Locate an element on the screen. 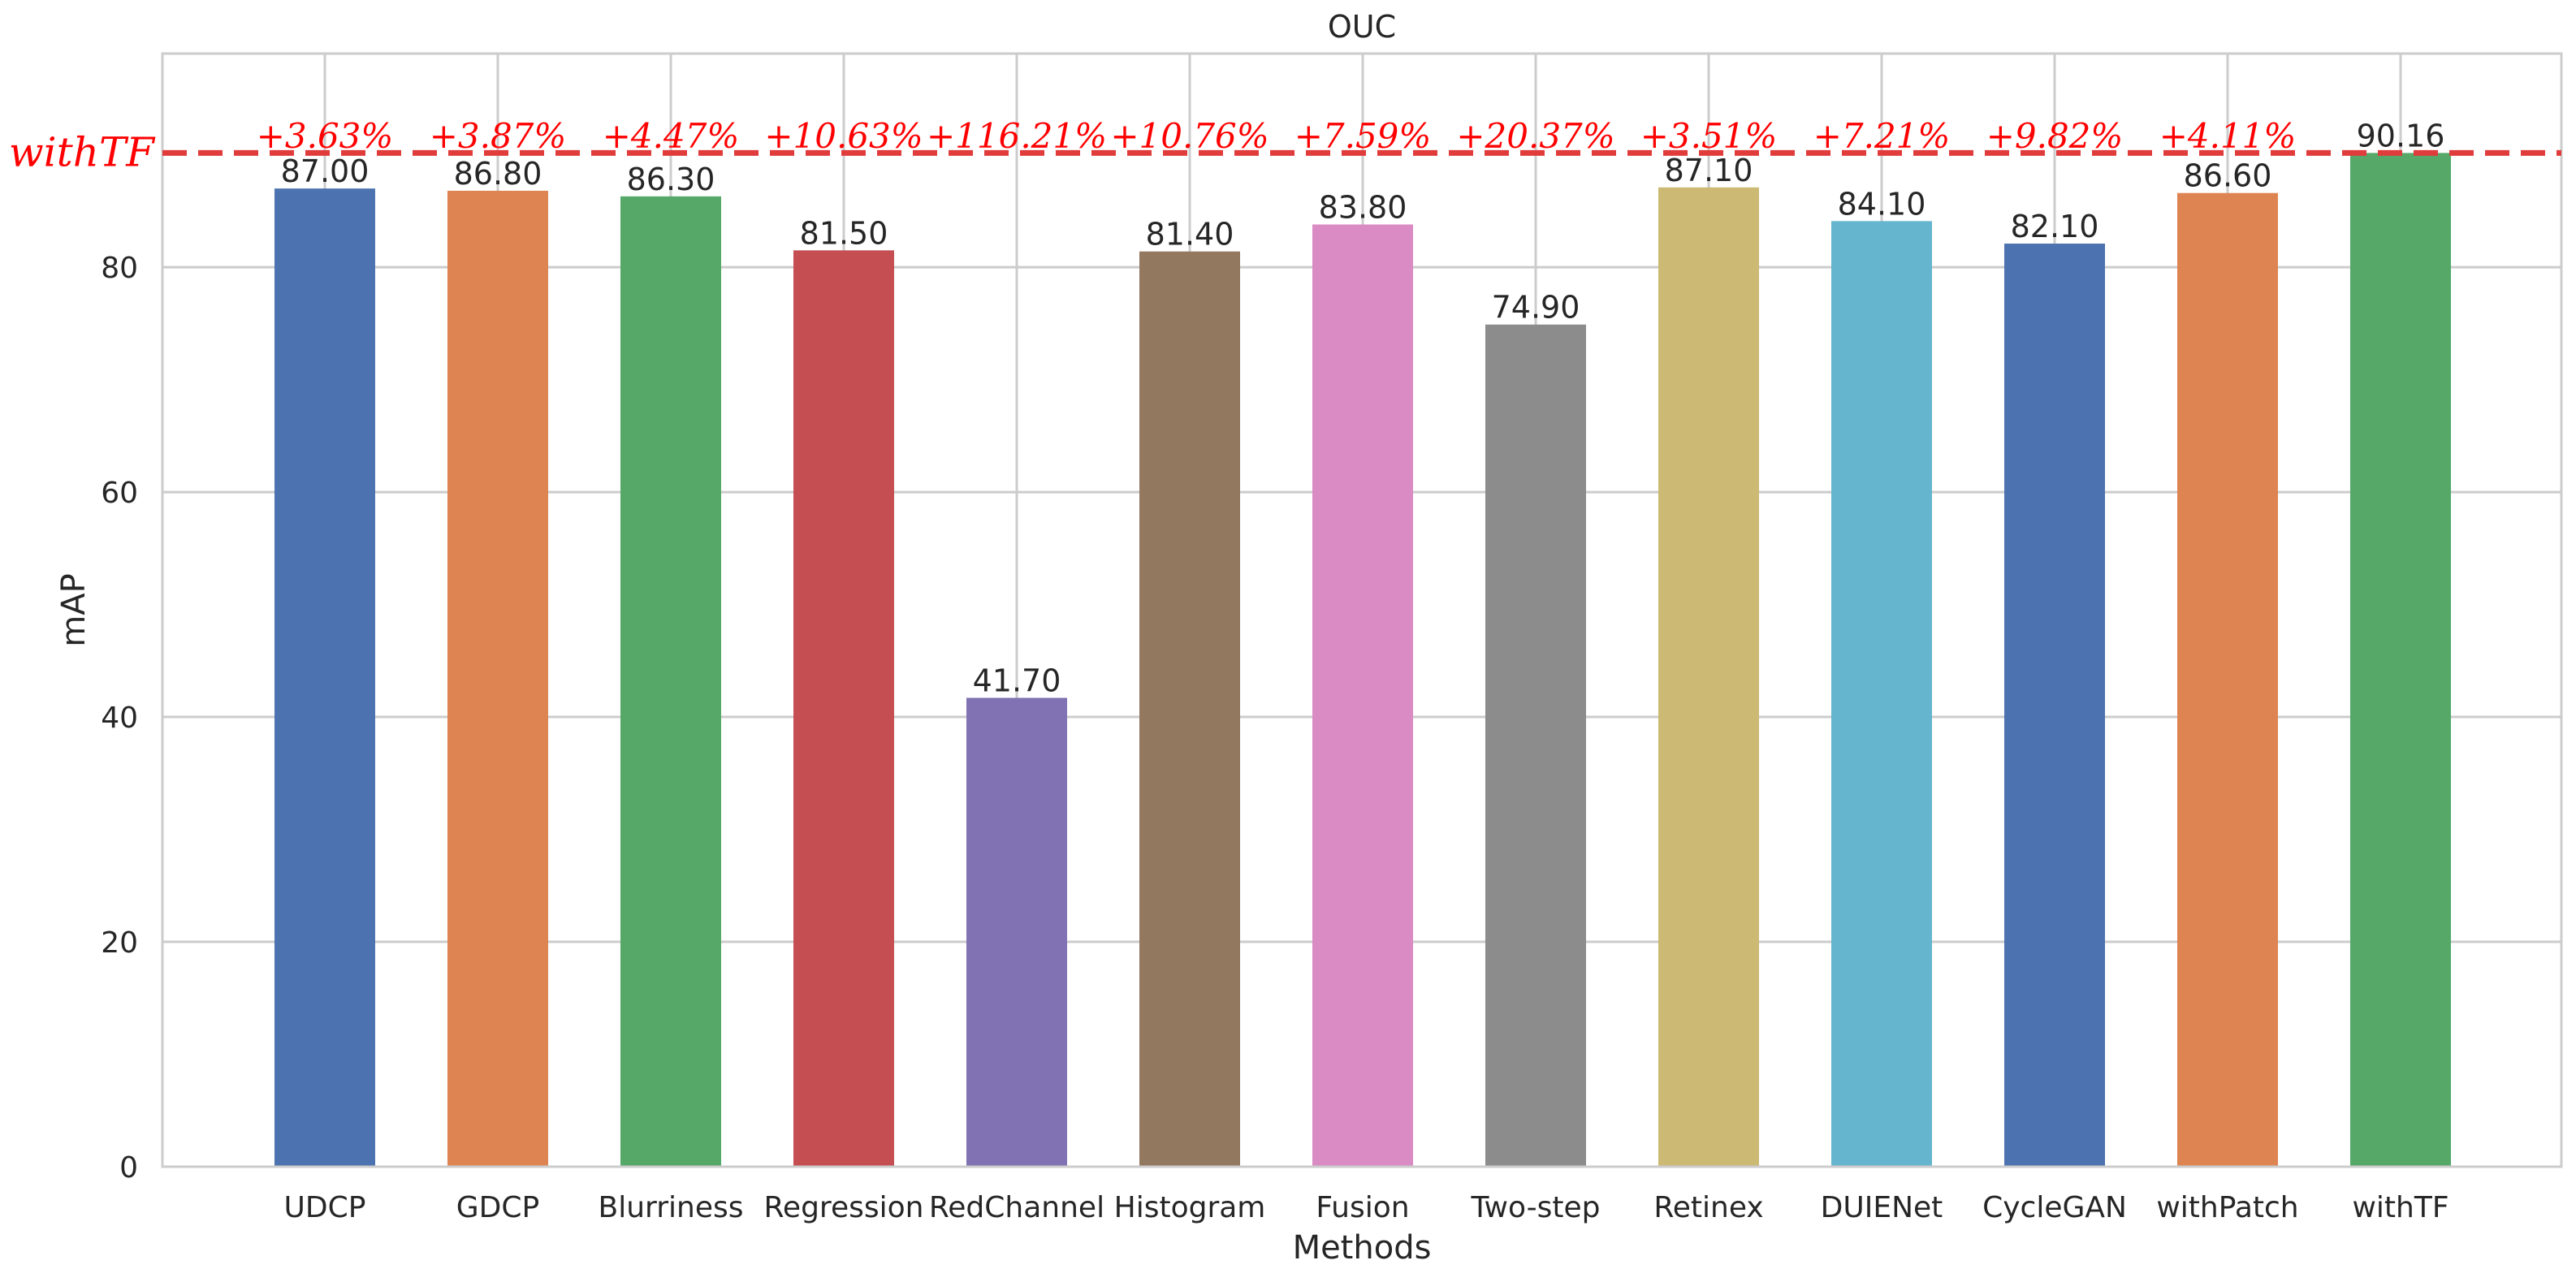 Image resolution: width=2576 pixels, height=1269 pixels. data-label: 86.80 is located at coordinates (498, 174).